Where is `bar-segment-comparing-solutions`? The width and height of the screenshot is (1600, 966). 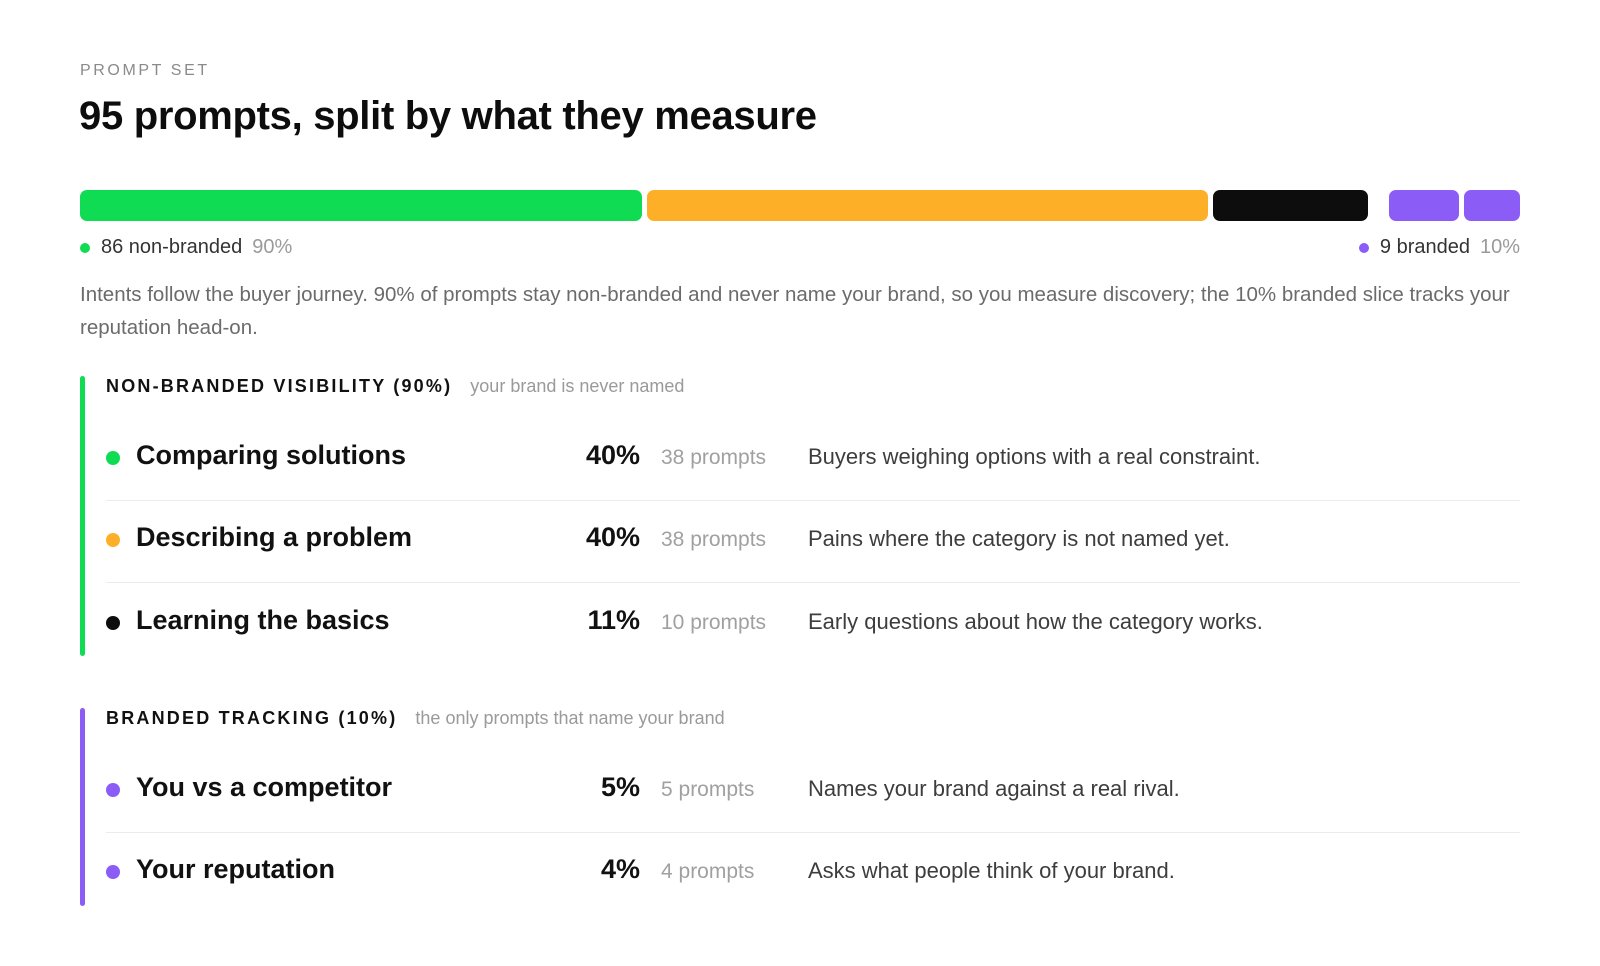 bar-segment-comparing-solutions is located at coordinates (361, 205).